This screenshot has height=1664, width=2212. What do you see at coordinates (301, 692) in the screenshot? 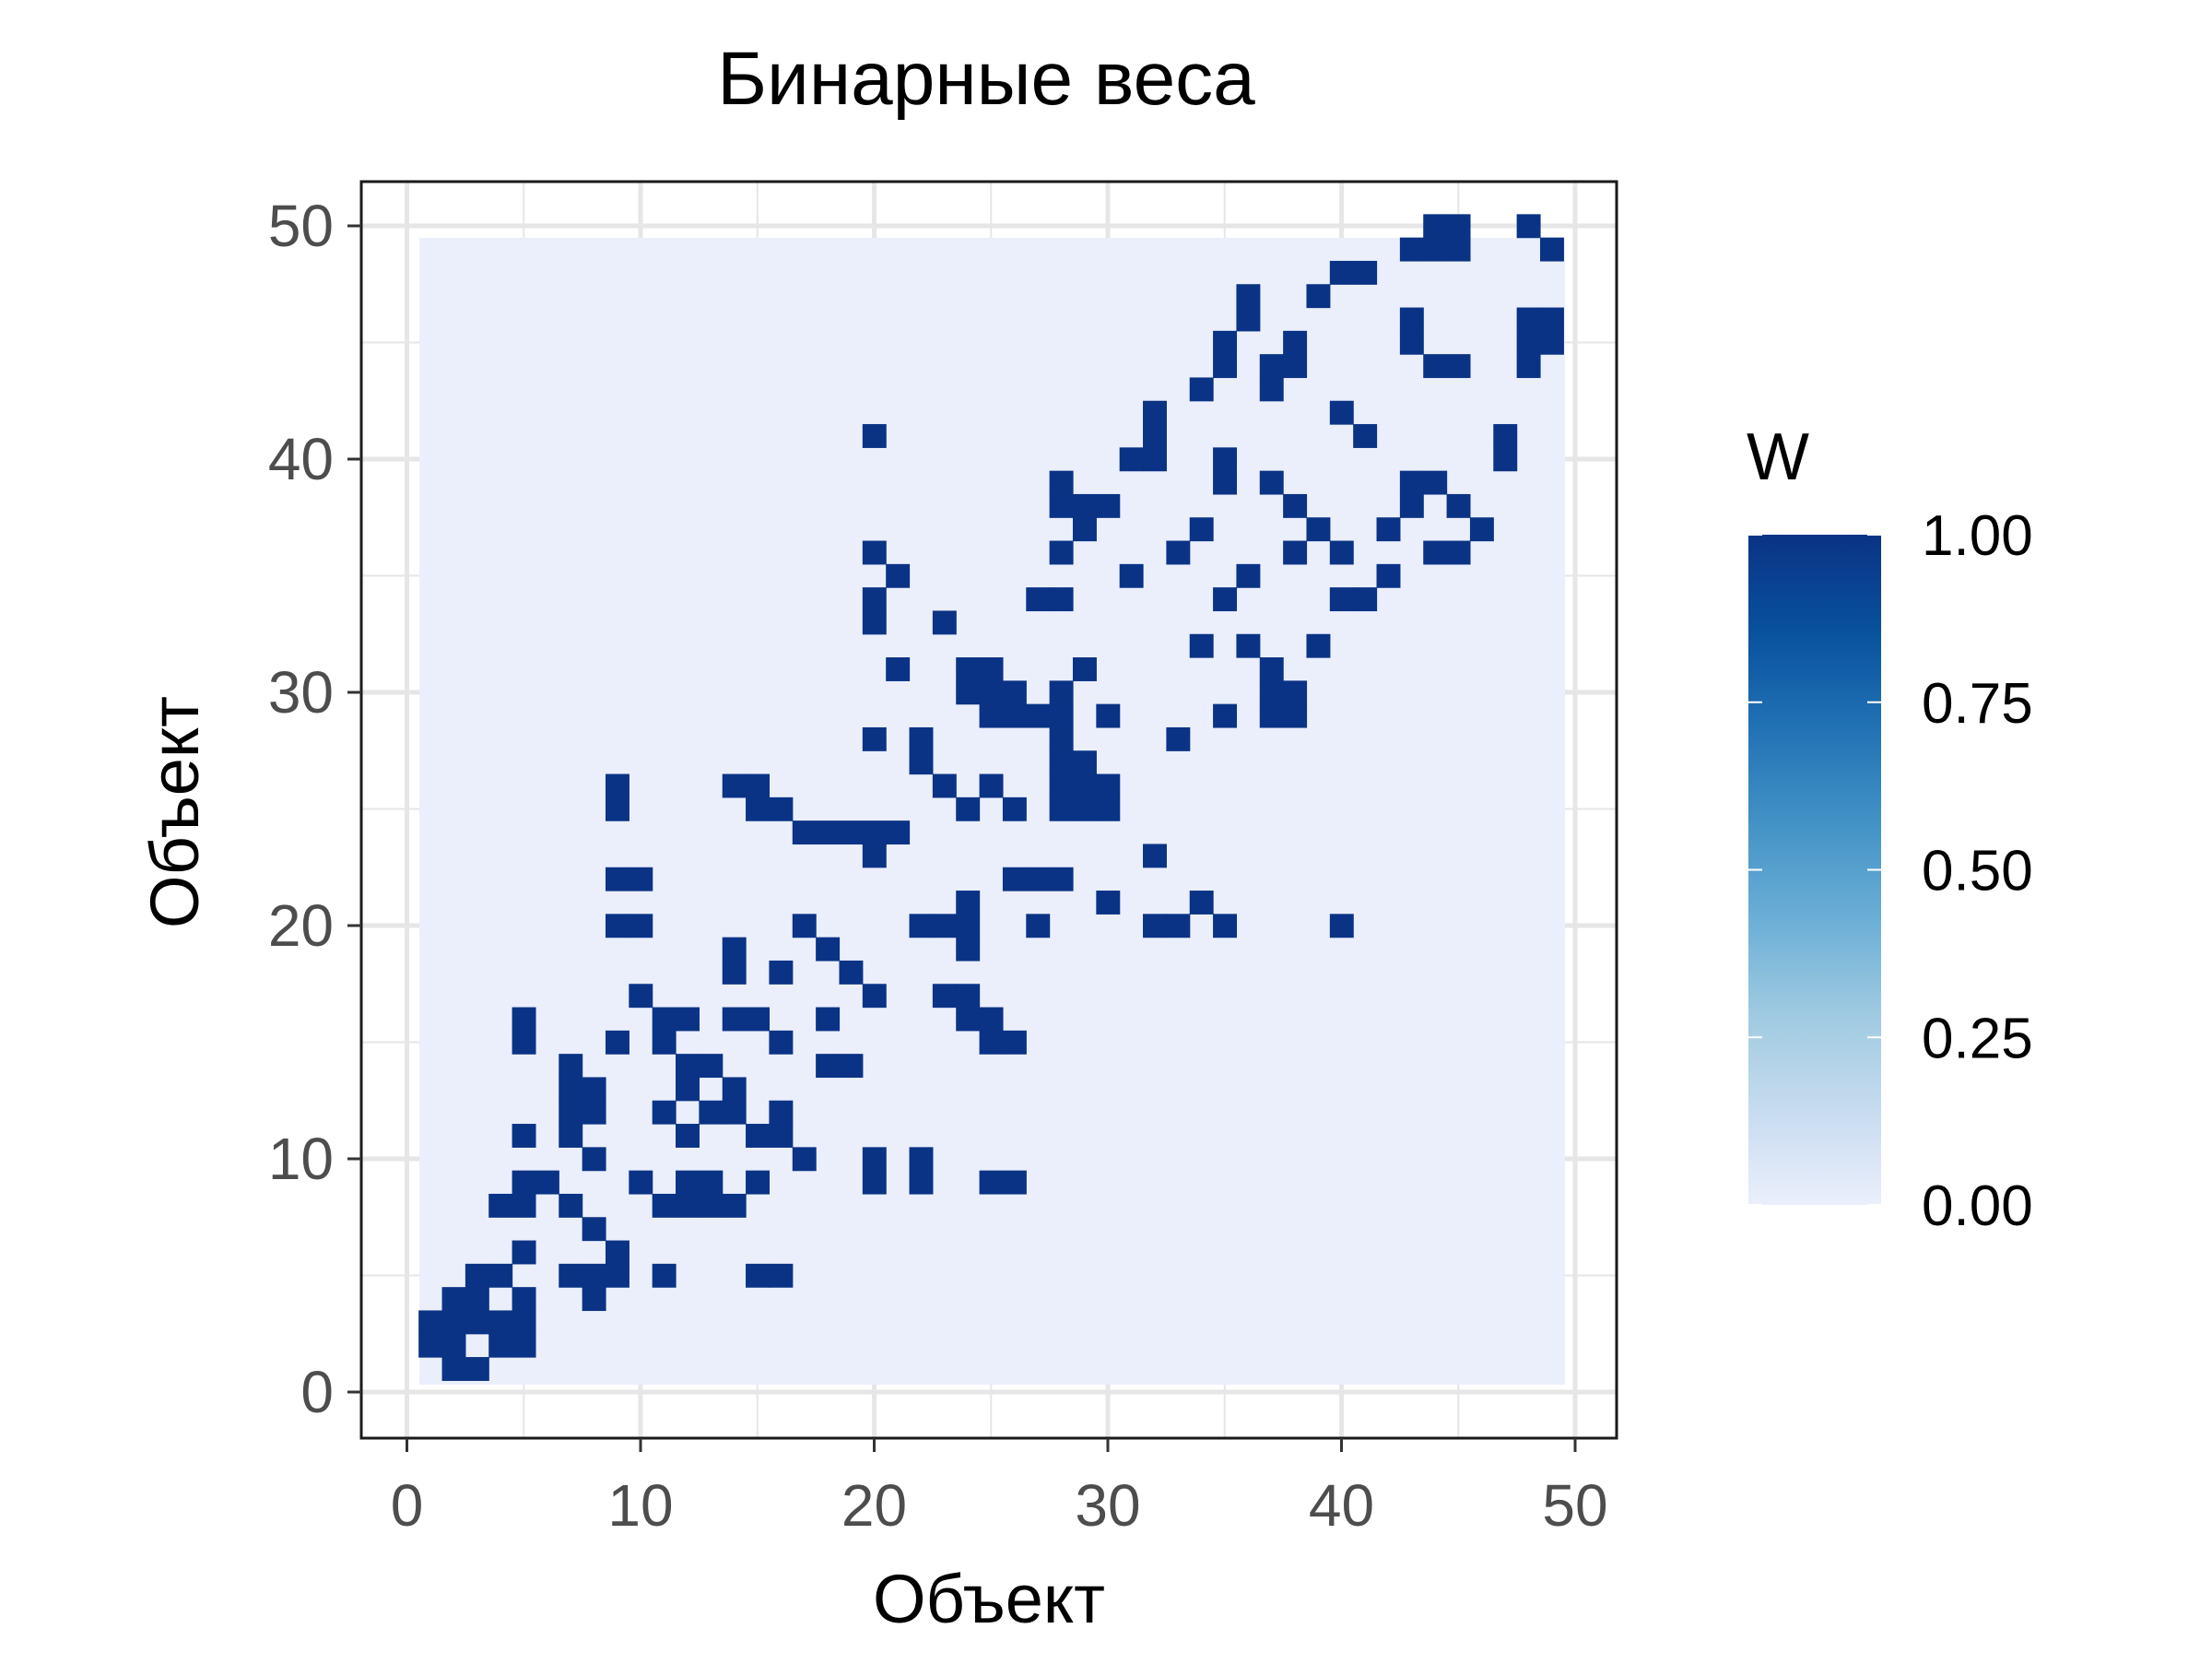
I see `y-tick-label: 30` at bounding box center [301, 692].